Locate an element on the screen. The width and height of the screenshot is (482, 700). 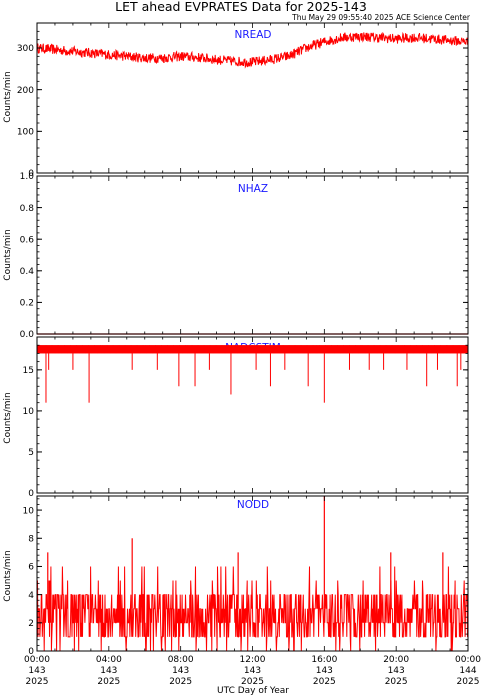
panel-title-nread: NREAD is located at coordinates (252, 35).